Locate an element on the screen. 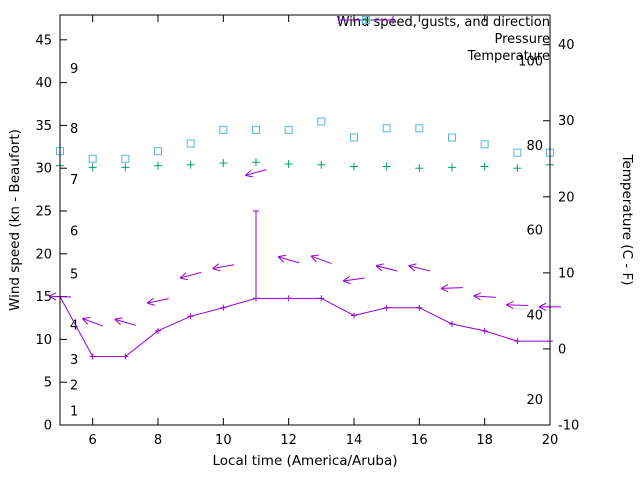 This screenshot has height=480, width=640. y-left-axis-title: Wind speed (kn - Beaufort) is located at coordinates (15, 220).